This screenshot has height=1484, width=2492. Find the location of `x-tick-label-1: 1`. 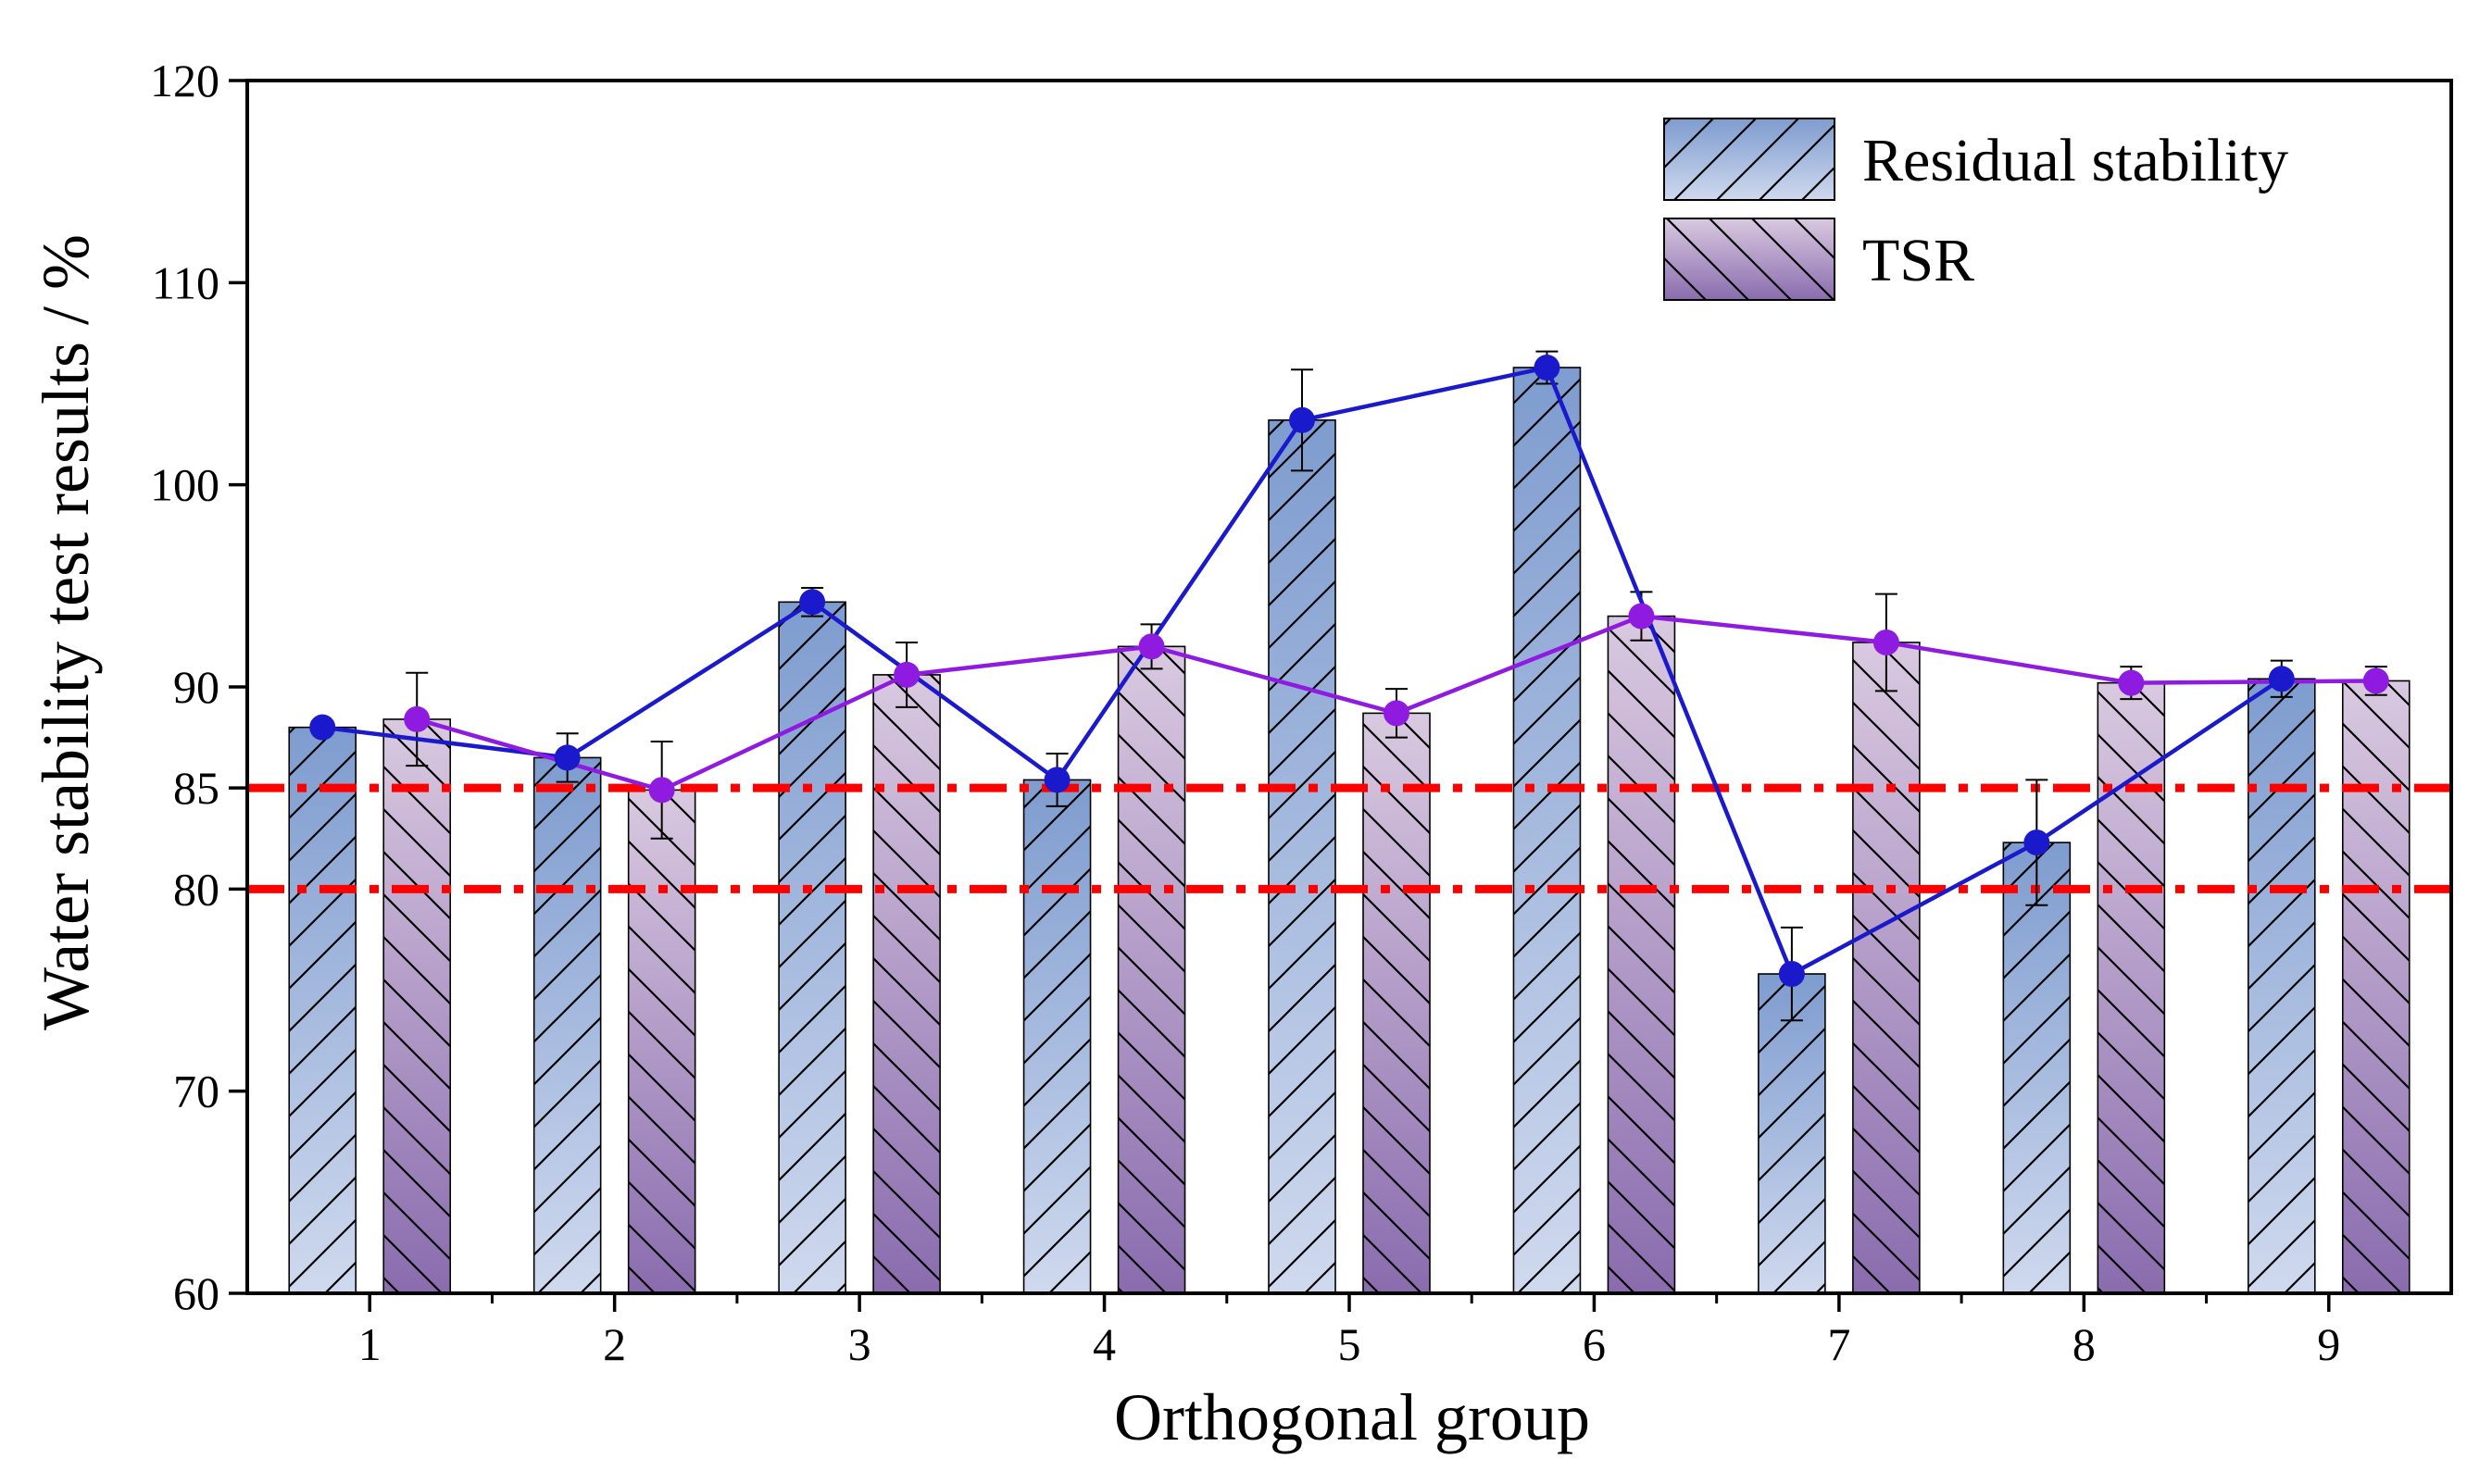

x-tick-label-1: 1 is located at coordinates (370, 1344).